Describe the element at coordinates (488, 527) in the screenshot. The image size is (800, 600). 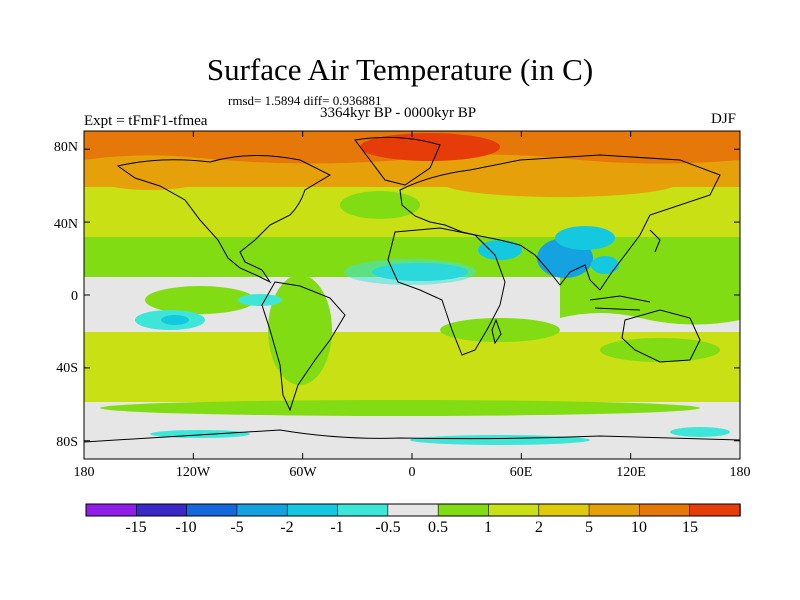
I see `colorbar-label: 1` at that location.